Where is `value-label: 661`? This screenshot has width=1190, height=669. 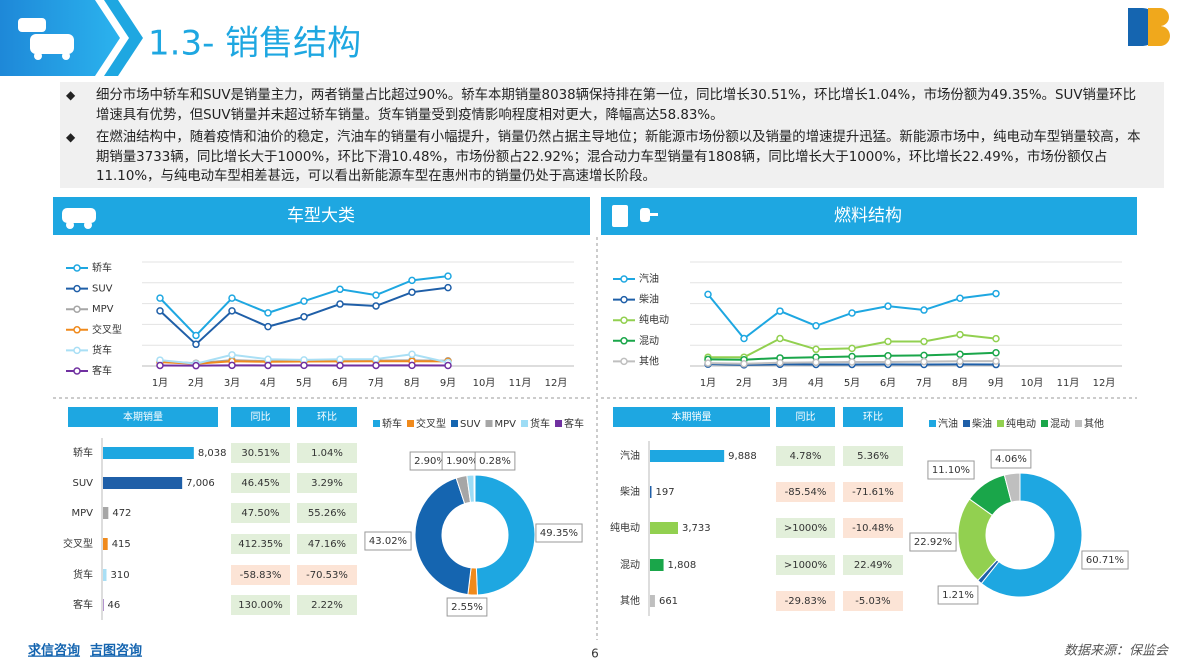
value-label: 661 is located at coordinates (668, 601).